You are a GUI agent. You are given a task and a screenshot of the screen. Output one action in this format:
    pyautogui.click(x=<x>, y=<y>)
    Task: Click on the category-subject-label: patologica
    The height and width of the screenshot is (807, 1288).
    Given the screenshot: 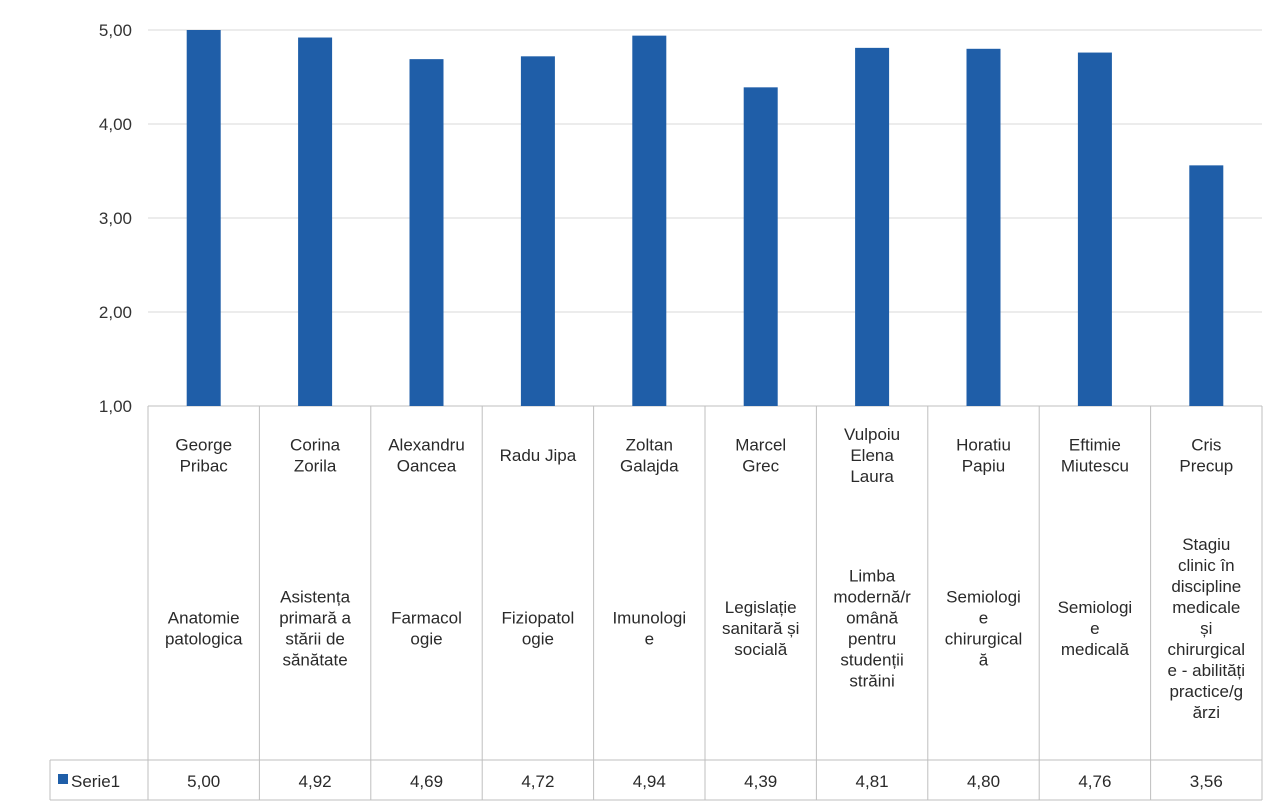 What is the action you would take?
    pyautogui.click(x=204, y=639)
    